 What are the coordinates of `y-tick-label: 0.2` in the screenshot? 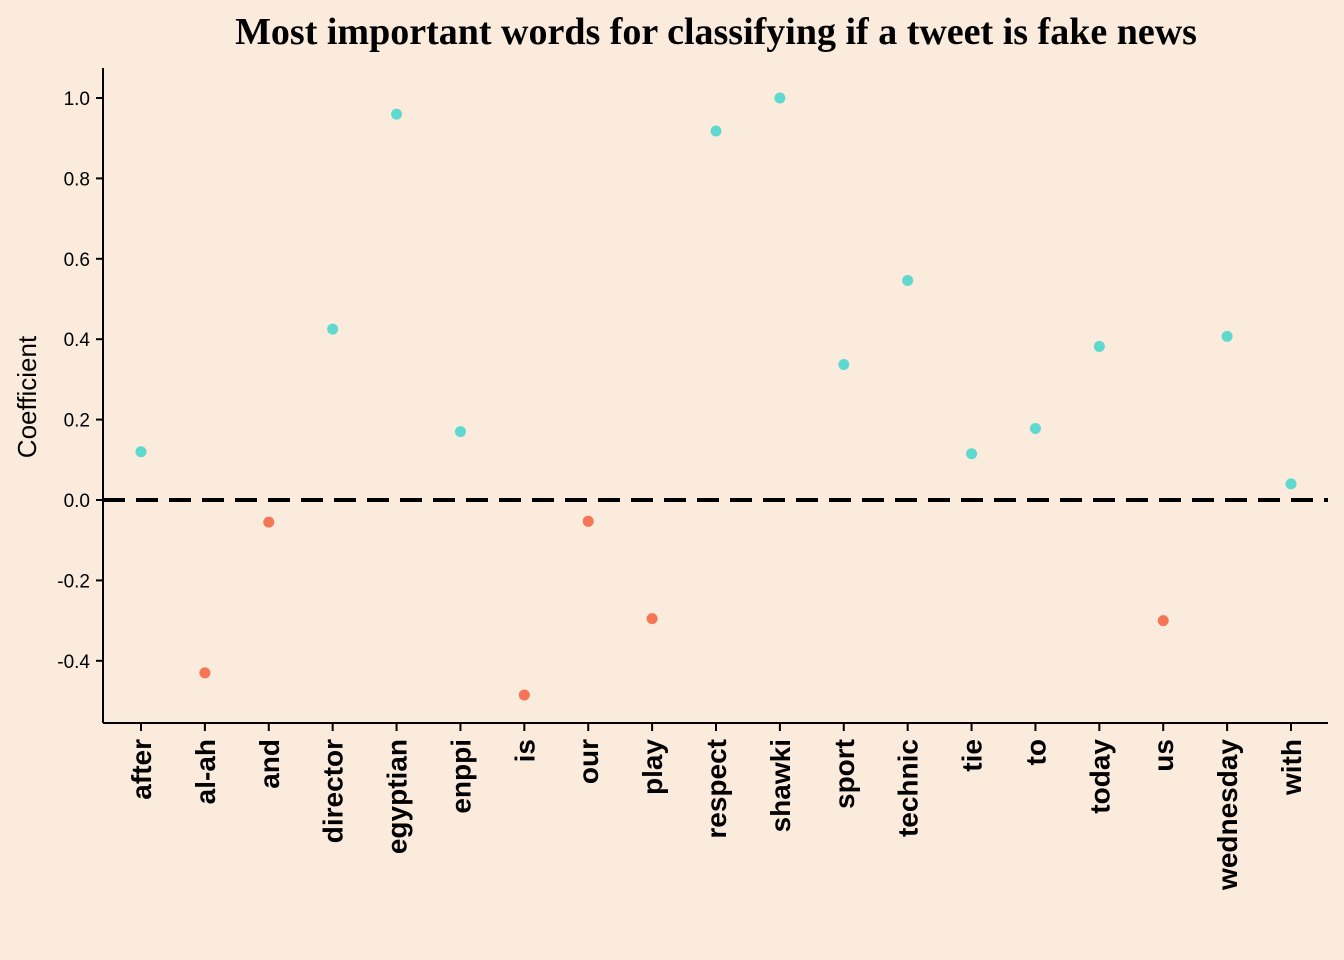 It's located at (77, 421).